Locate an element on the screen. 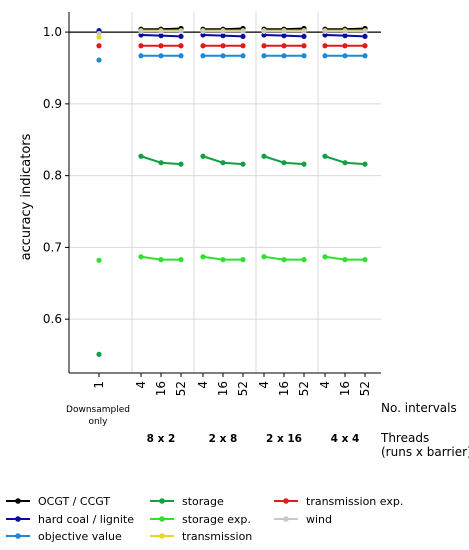 The height and width of the screenshot is (550, 469). legend-entry: transmission is located at coordinates (201, 536).